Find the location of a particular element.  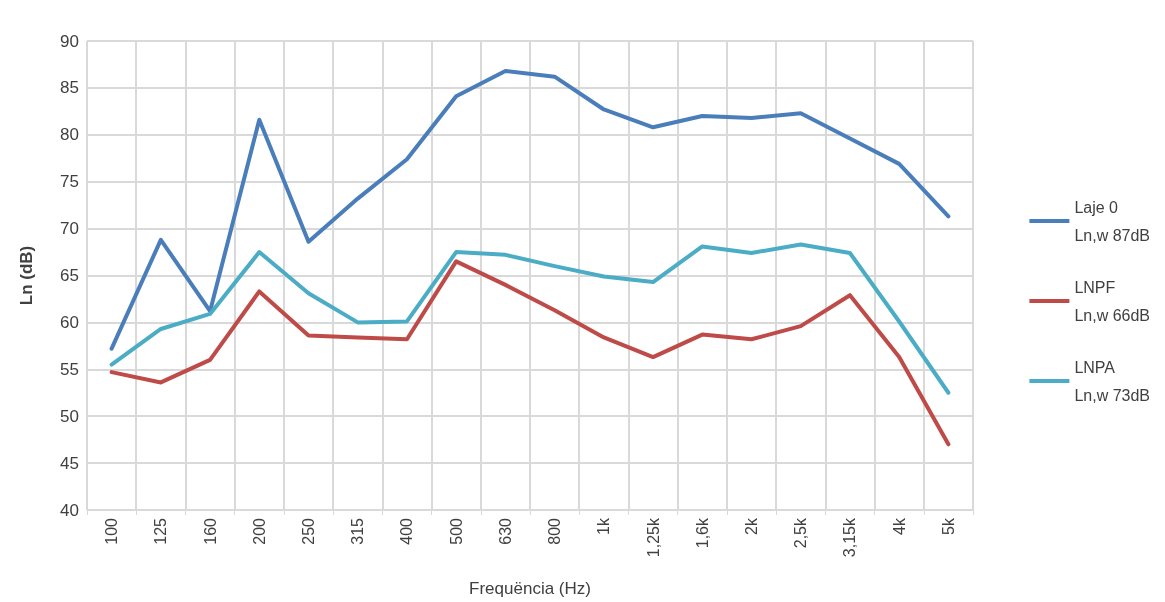

x-axis-title: Frequëncia (Hz) is located at coordinates (530, 588).